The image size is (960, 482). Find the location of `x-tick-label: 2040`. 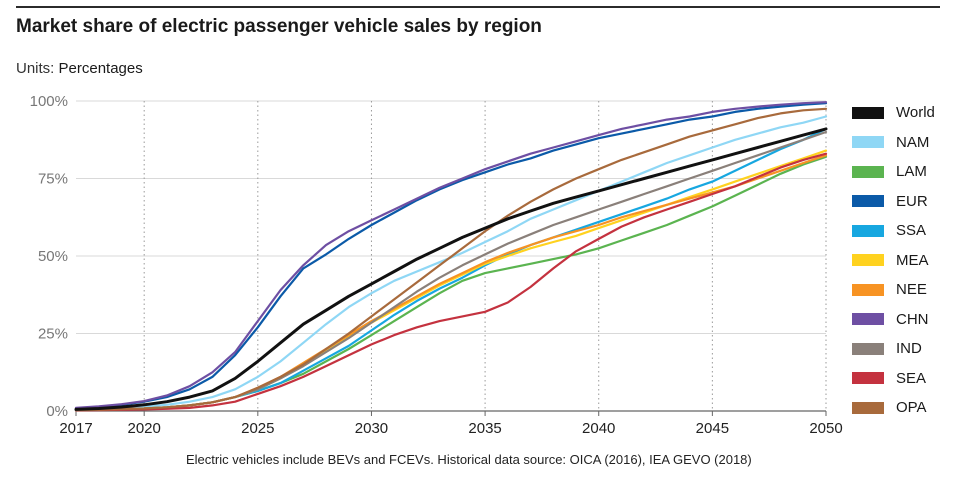

x-tick-label: 2040 is located at coordinates (598, 428).